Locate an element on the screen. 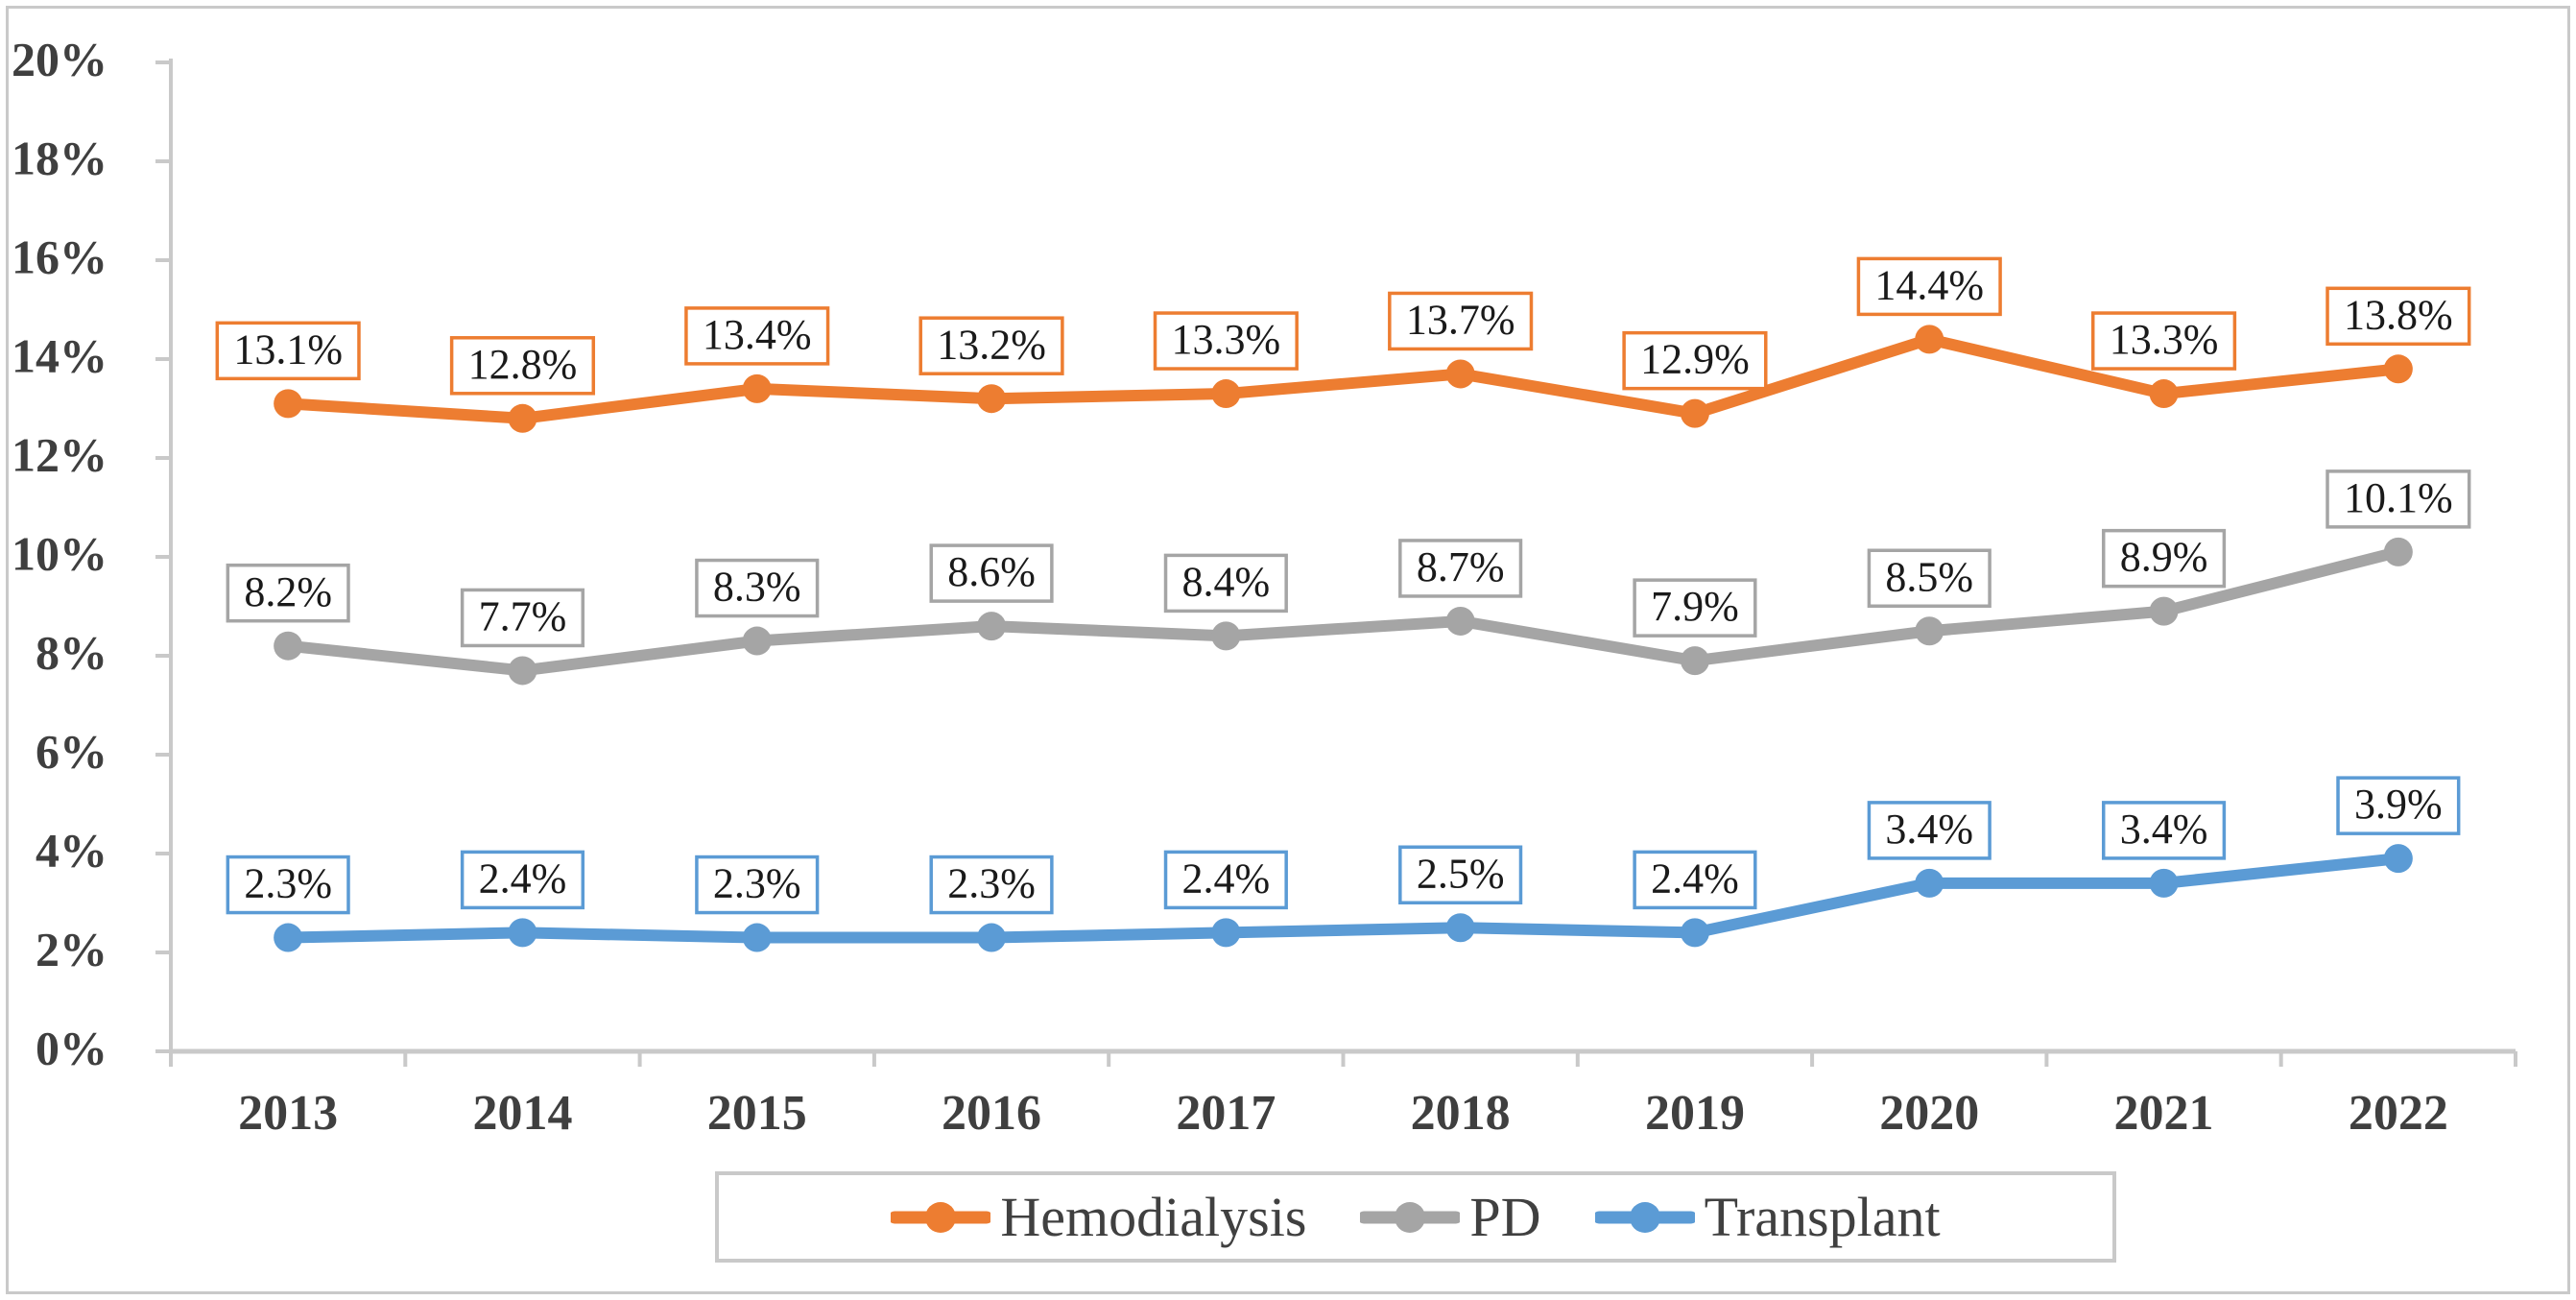 The width and height of the screenshot is (2576, 1300). data-label-value: 8.4% is located at coordinates (1226, 581).